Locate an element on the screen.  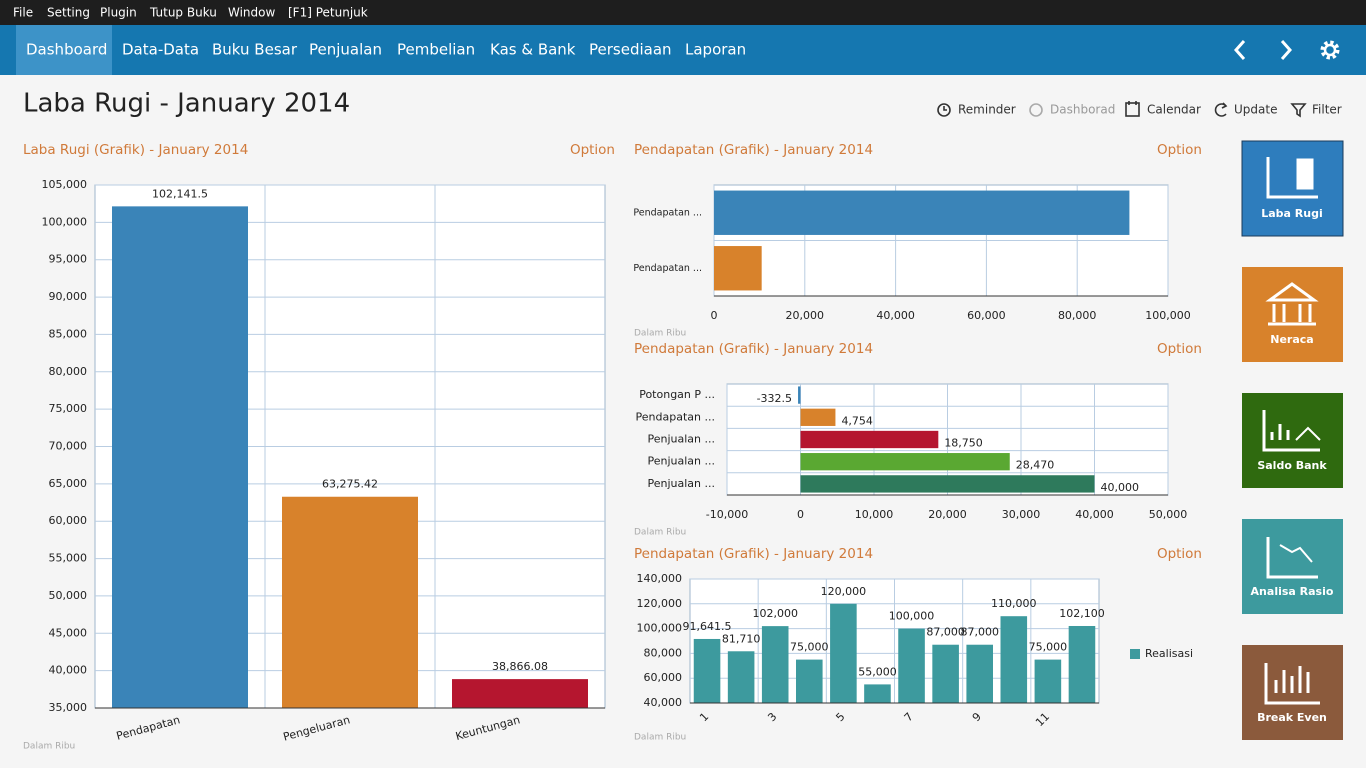
y-tick-label: 50,000 is located at coordinates (68, 595).